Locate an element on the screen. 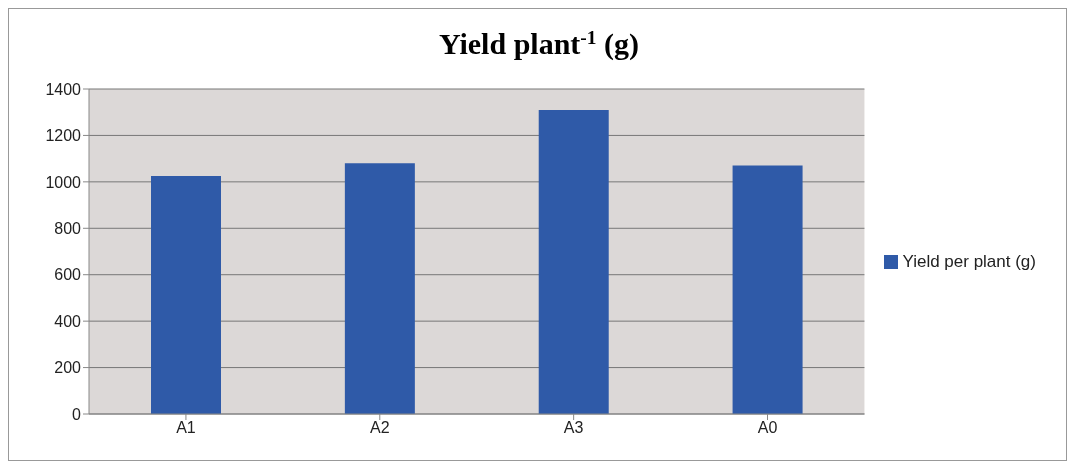 This screenshot has height=467, width=1073. x-tick-label: A1 is located at coordinates (186, 428).